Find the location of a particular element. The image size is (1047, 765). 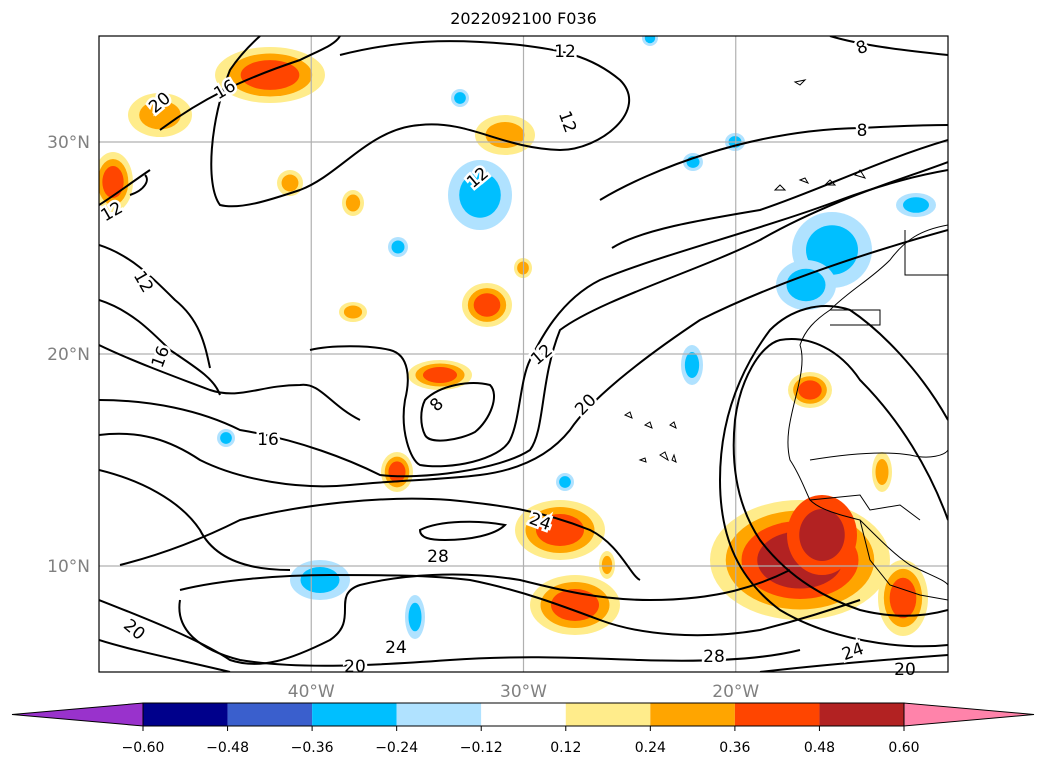

y-tick-label: 20°N is located at coordinates (68, 355).